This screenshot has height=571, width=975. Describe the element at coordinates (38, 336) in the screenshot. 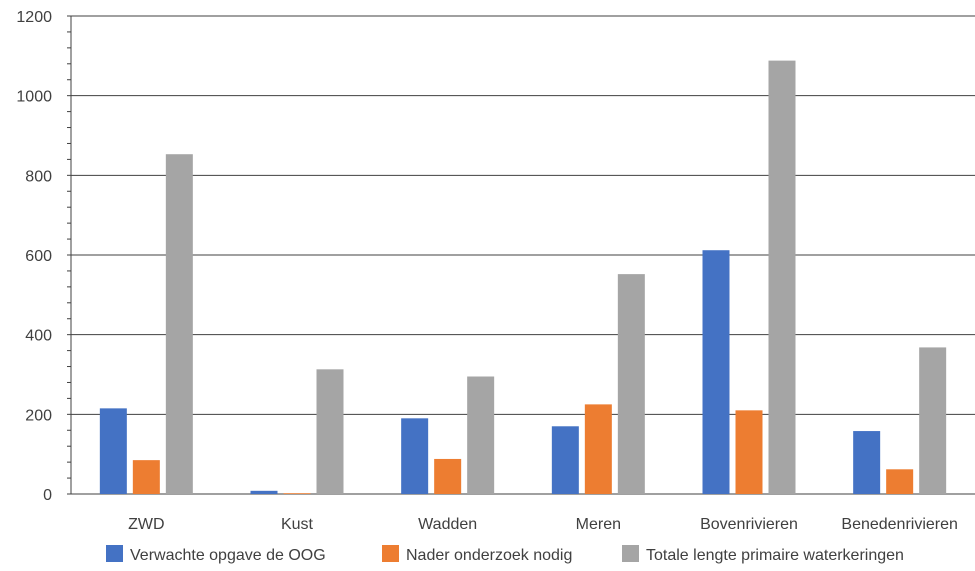

I see `y-tick-label: 400` at that location.